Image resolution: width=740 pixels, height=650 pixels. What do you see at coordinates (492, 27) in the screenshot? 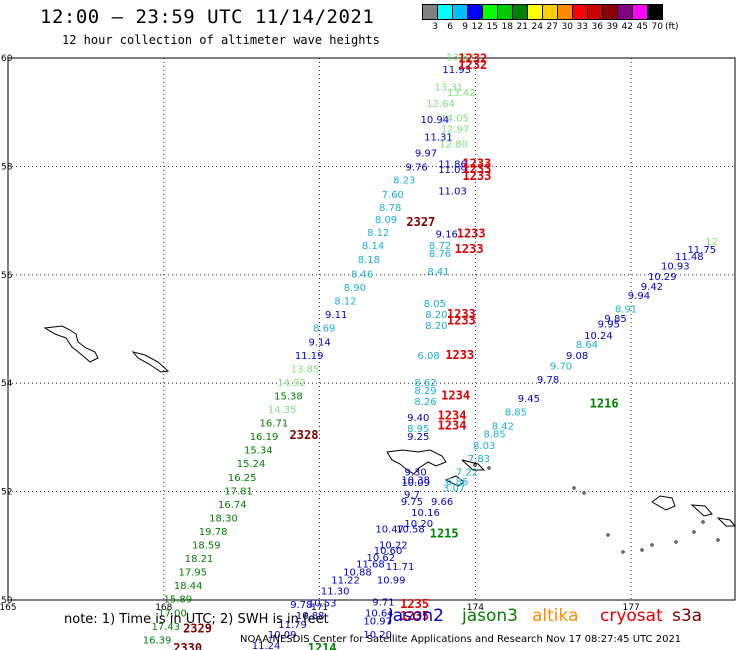
I see `color-scale-tick: 15` at bounding box center [492, 27].